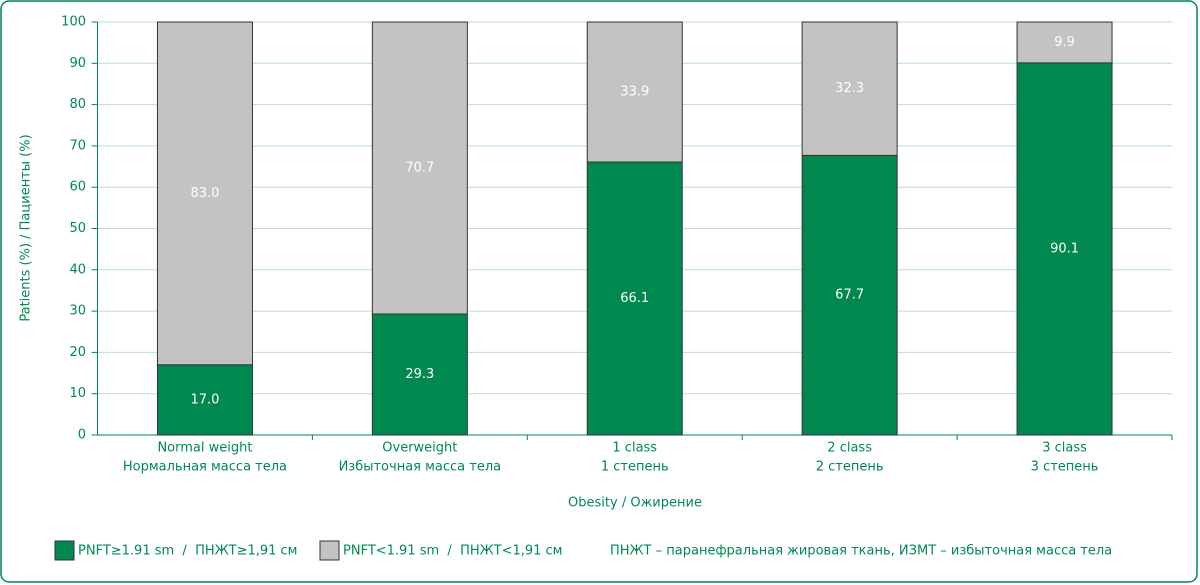  I want to click on x-tick-label: Нормальная масса тела, so click(205, 467).